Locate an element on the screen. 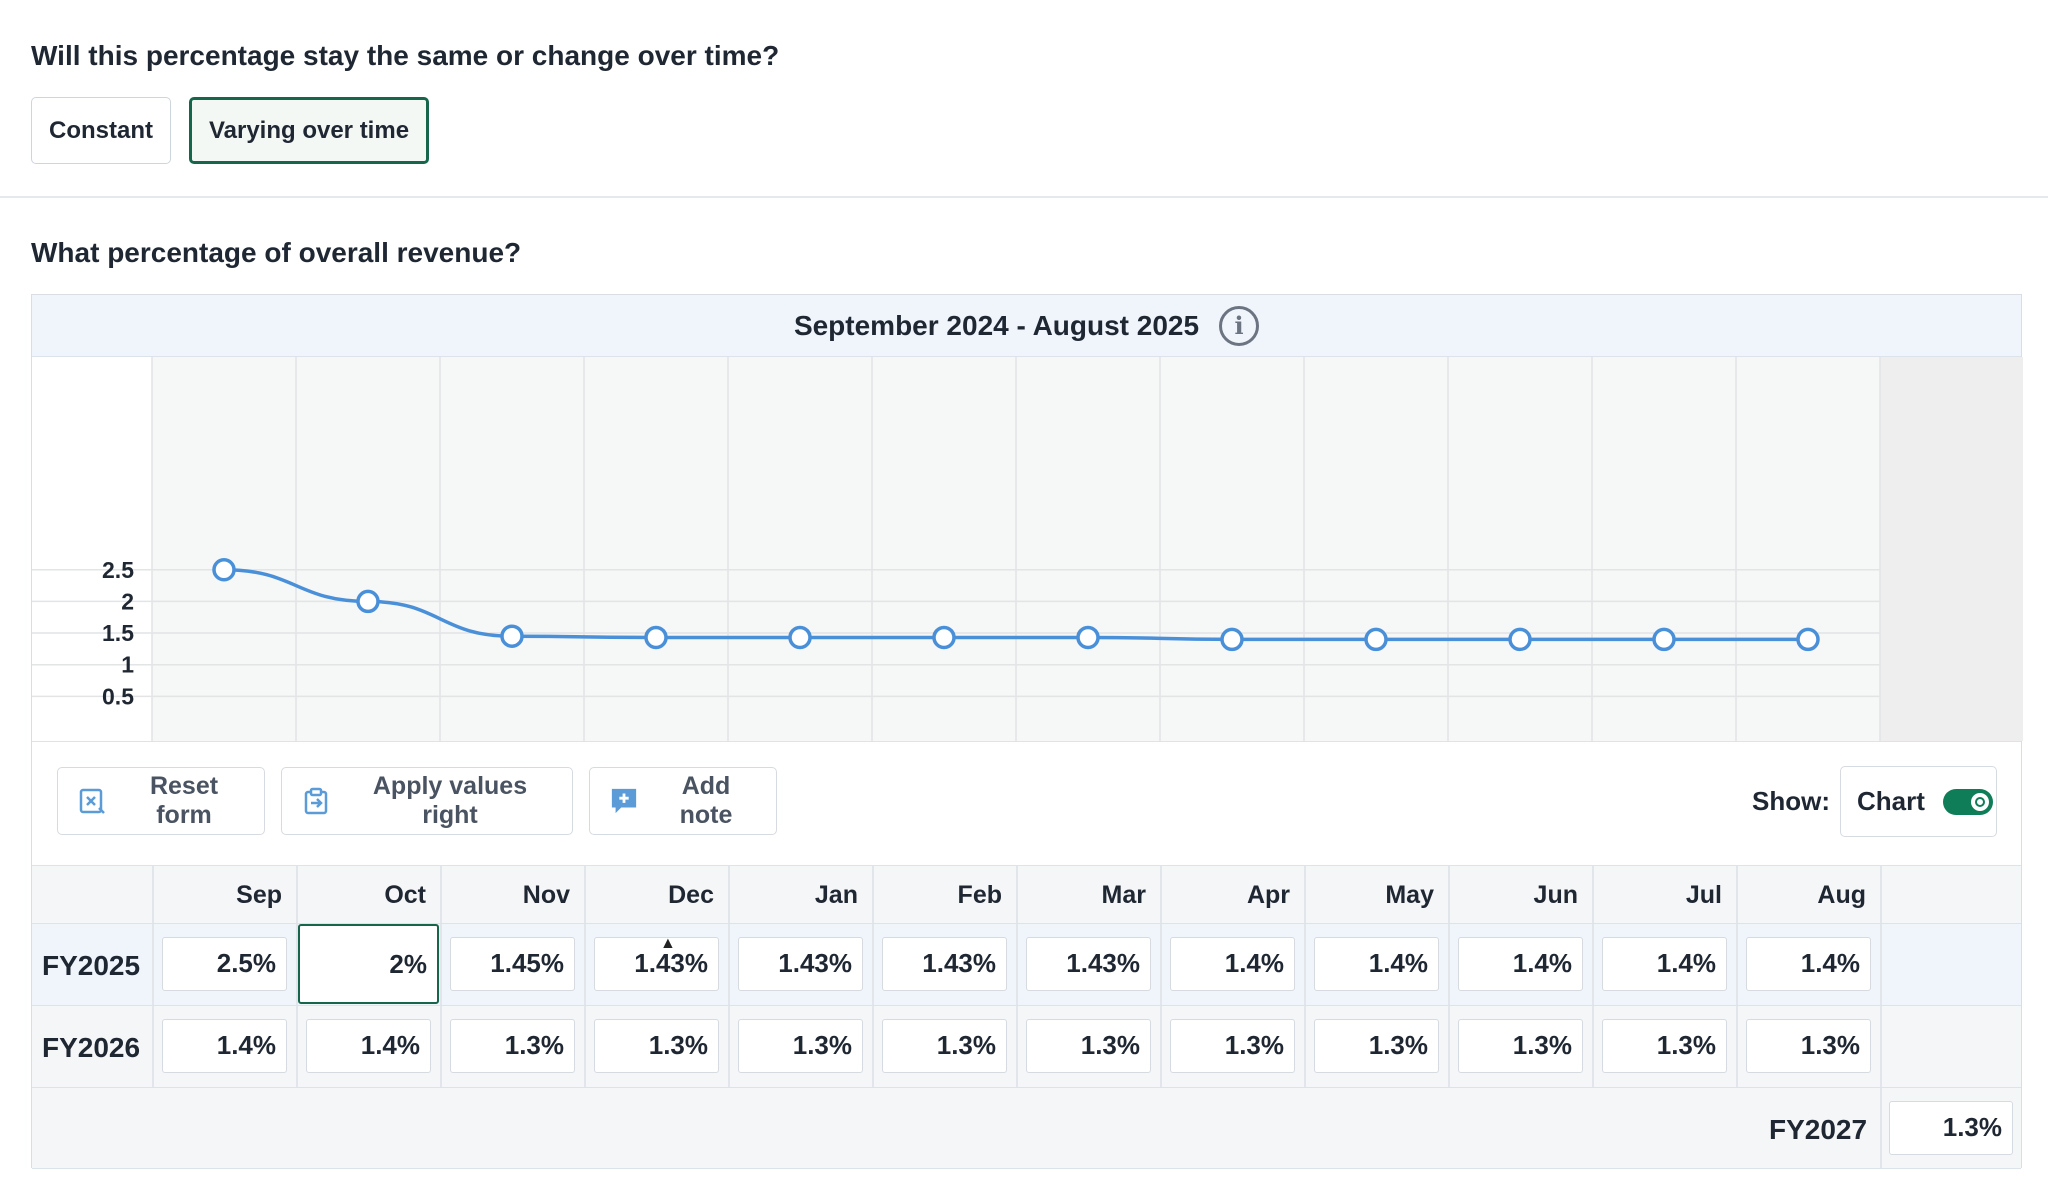 Image resolution: width=2048 pixels, height=1200 pixels. month-header-jun: Jun is located at coordinates (1555, 895).